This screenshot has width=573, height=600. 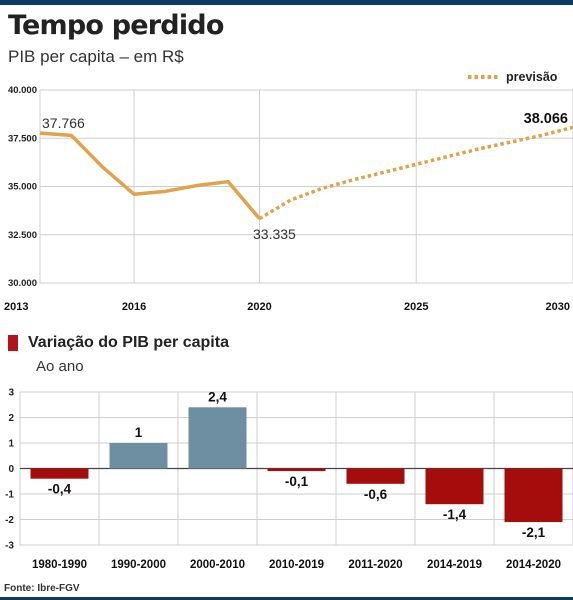 I want to click on y-tick-label: 30.000, so click(x=22, y=283).